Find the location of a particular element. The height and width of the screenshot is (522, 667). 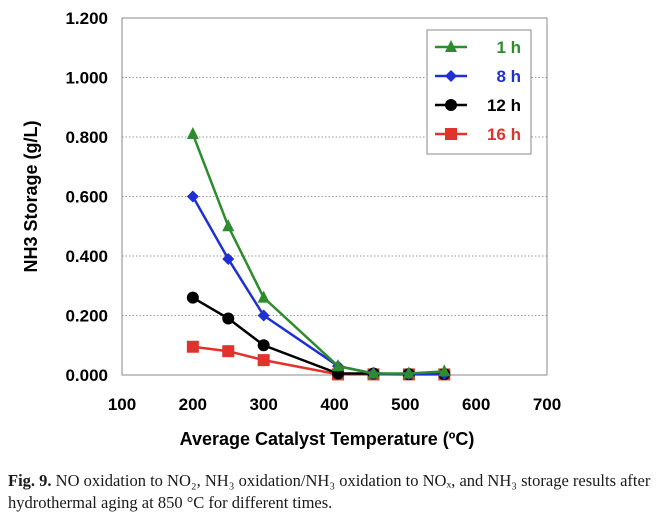

series-line is located at coordinates (318, 336).